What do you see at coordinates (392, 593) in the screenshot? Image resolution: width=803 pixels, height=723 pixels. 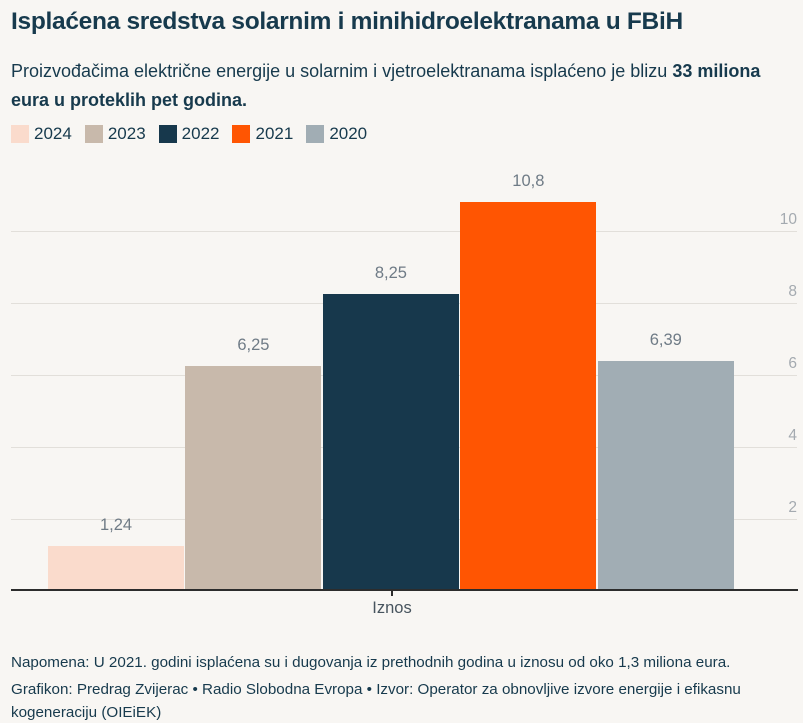 I see `x-axis-tick` at bounding box center [392, 593].